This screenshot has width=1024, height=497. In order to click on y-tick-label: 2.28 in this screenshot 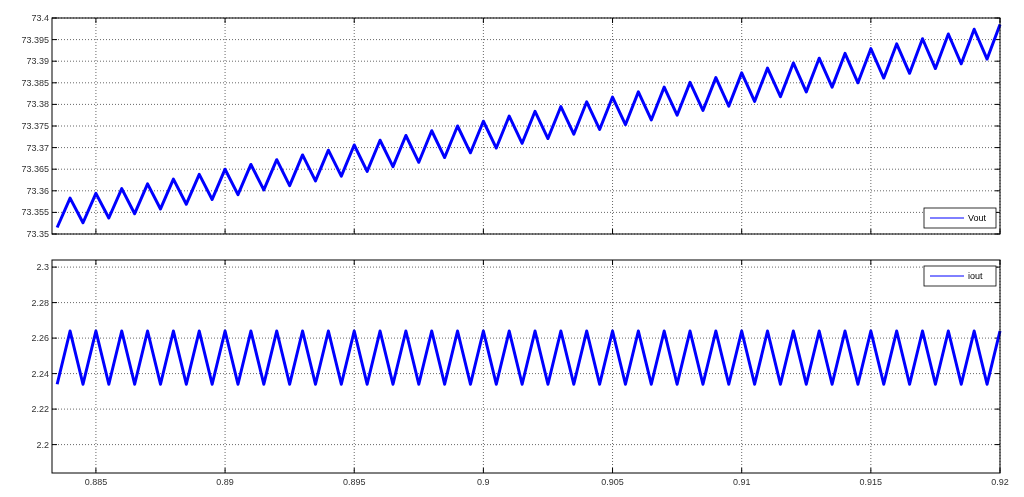, I will do `click(40, 302)`.